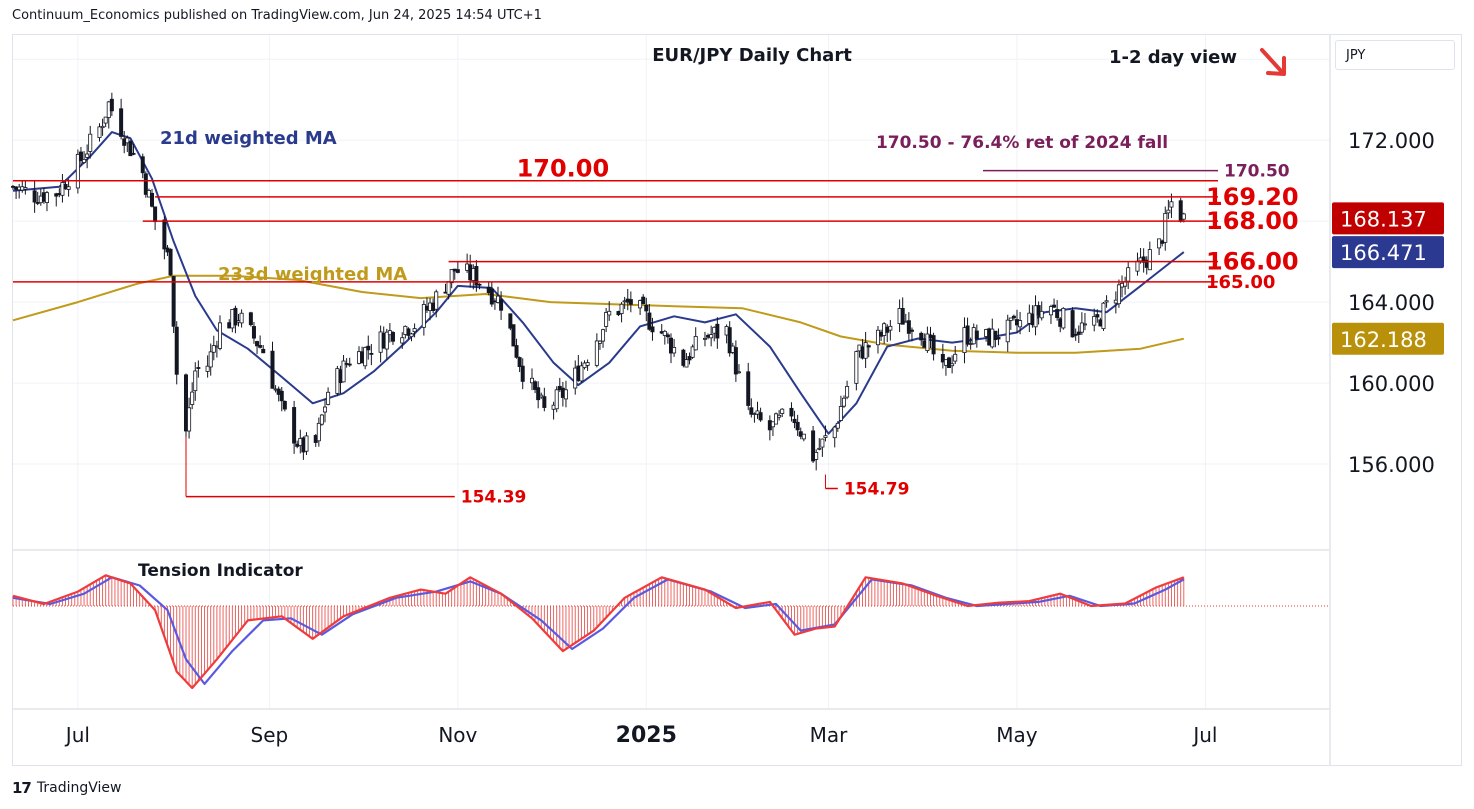 Image resolution: width=1474 pixels, height=809 pixels. What do you see at coordinates (1252, 221) in the screenshot?
I see `level-label-2: 168.00` at bounding box center [1252, 221].